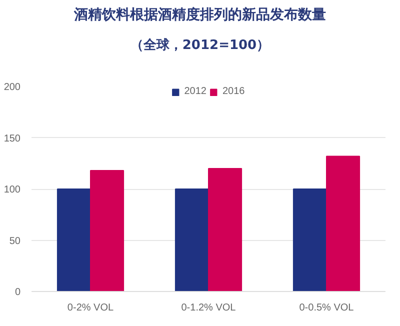 The image size is (400, 326). What do you see at coordinates (90, 308) in the screenshot?
I see `x-tick-label: 0-2% VOL` at bounding box center [90, 308].